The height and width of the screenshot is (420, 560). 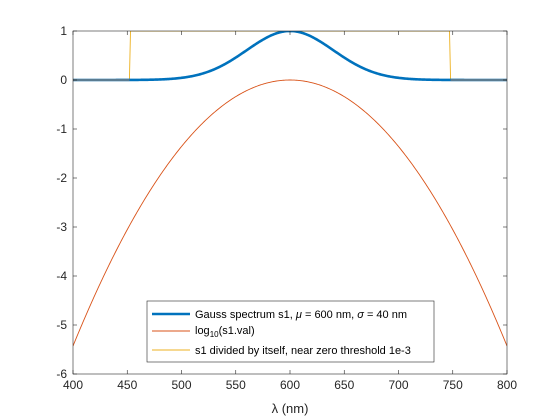 What do you see at coordinates (63, 80) in the screenshot?
I see `y-tick-label: 0` at bounding box center [63, 80].